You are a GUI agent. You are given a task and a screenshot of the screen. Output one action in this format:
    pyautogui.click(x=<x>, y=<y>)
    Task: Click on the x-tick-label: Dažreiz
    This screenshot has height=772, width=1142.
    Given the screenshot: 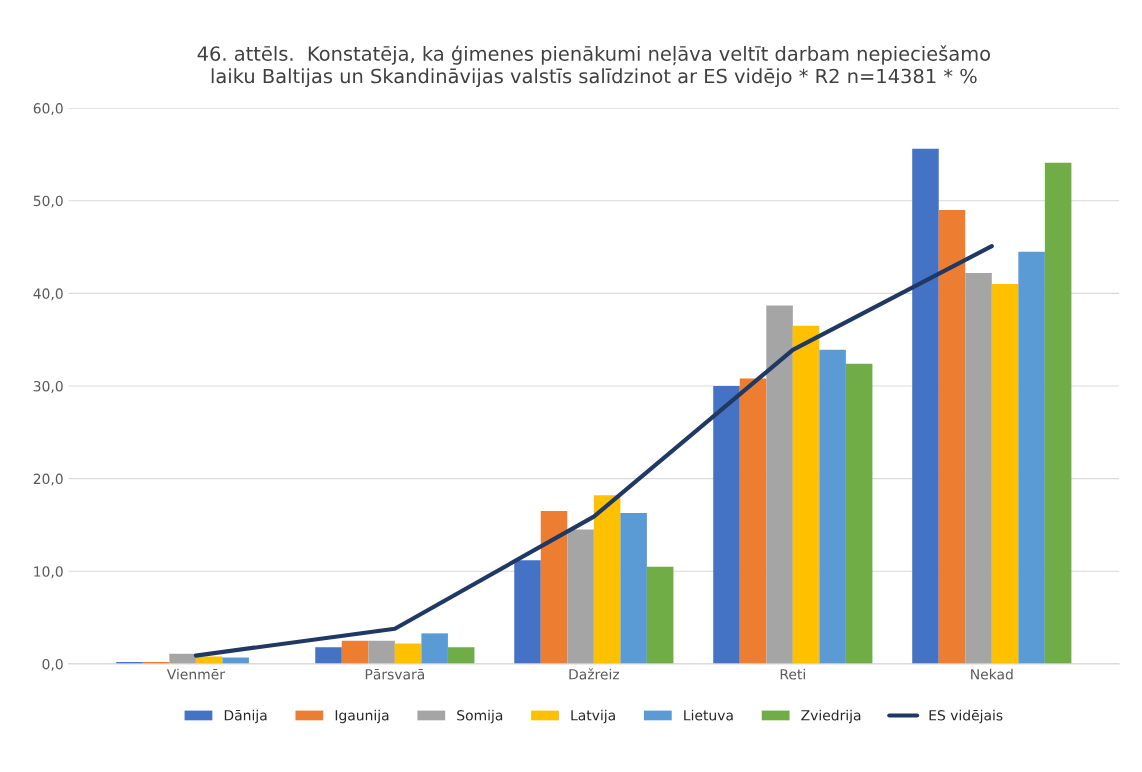 What is the action you would take?
    pyautogui.click(x=594, y=674)
    